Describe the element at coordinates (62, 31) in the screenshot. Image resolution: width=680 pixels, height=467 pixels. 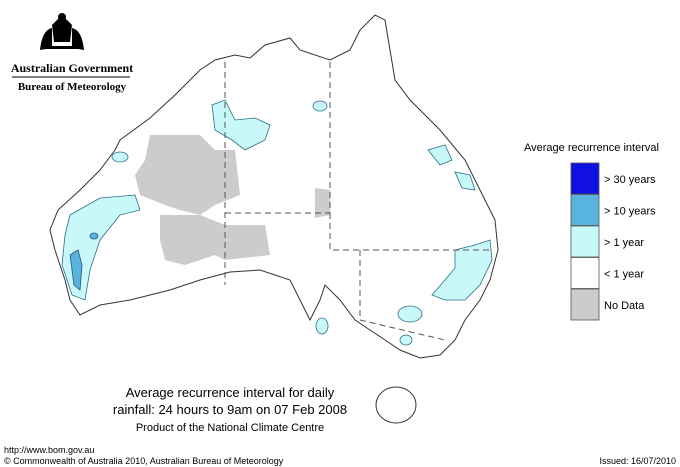
I see `crest` at that location.